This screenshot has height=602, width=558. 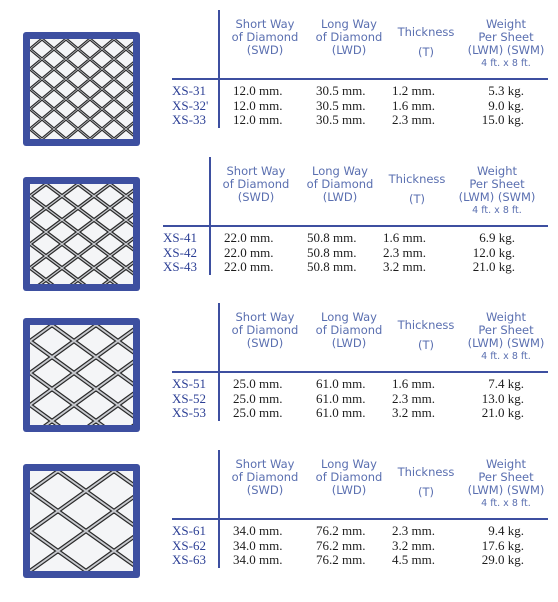 I want to click on weight-value: 17.6 kg., so click(x=502, y=545).